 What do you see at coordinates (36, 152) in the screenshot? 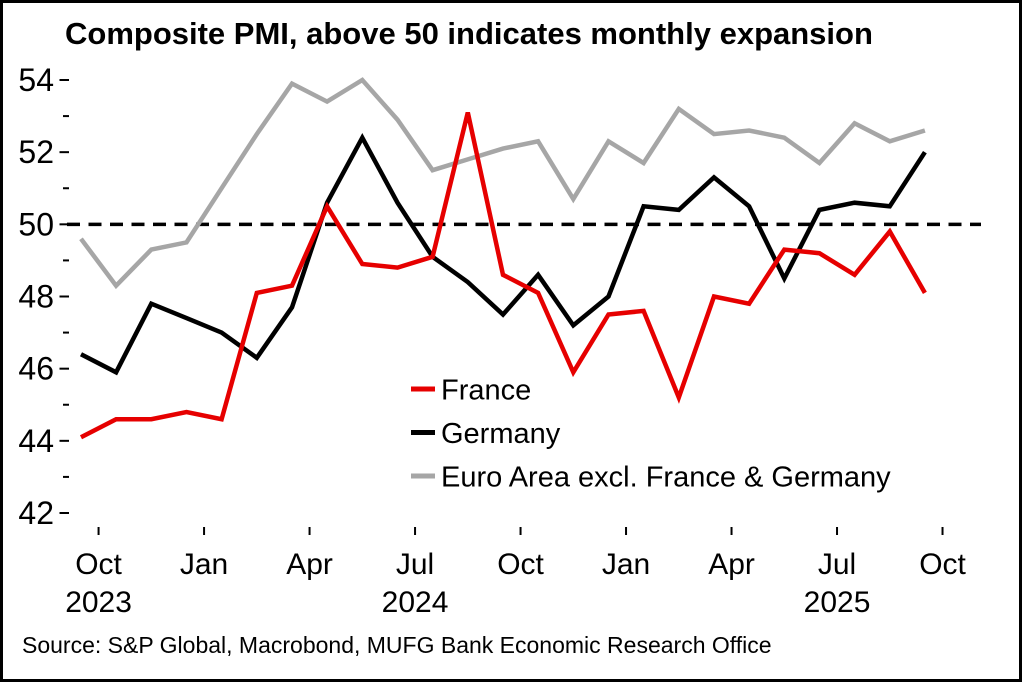
I see `y-axis-tick-label: 52` at bounding box center [36, 152].